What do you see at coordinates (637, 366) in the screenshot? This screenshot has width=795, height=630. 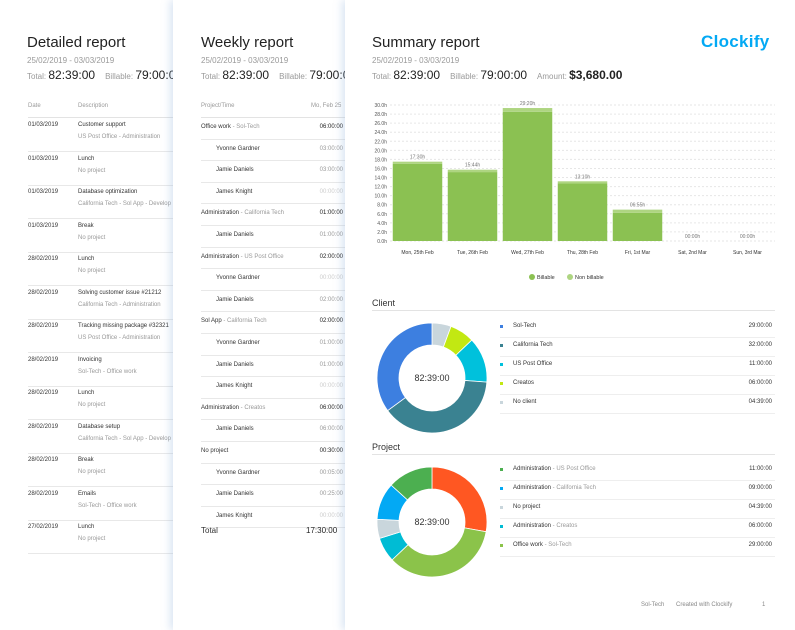 I see `legend-row: US Post Office 11:00:00` at bounding box center [637, 366].